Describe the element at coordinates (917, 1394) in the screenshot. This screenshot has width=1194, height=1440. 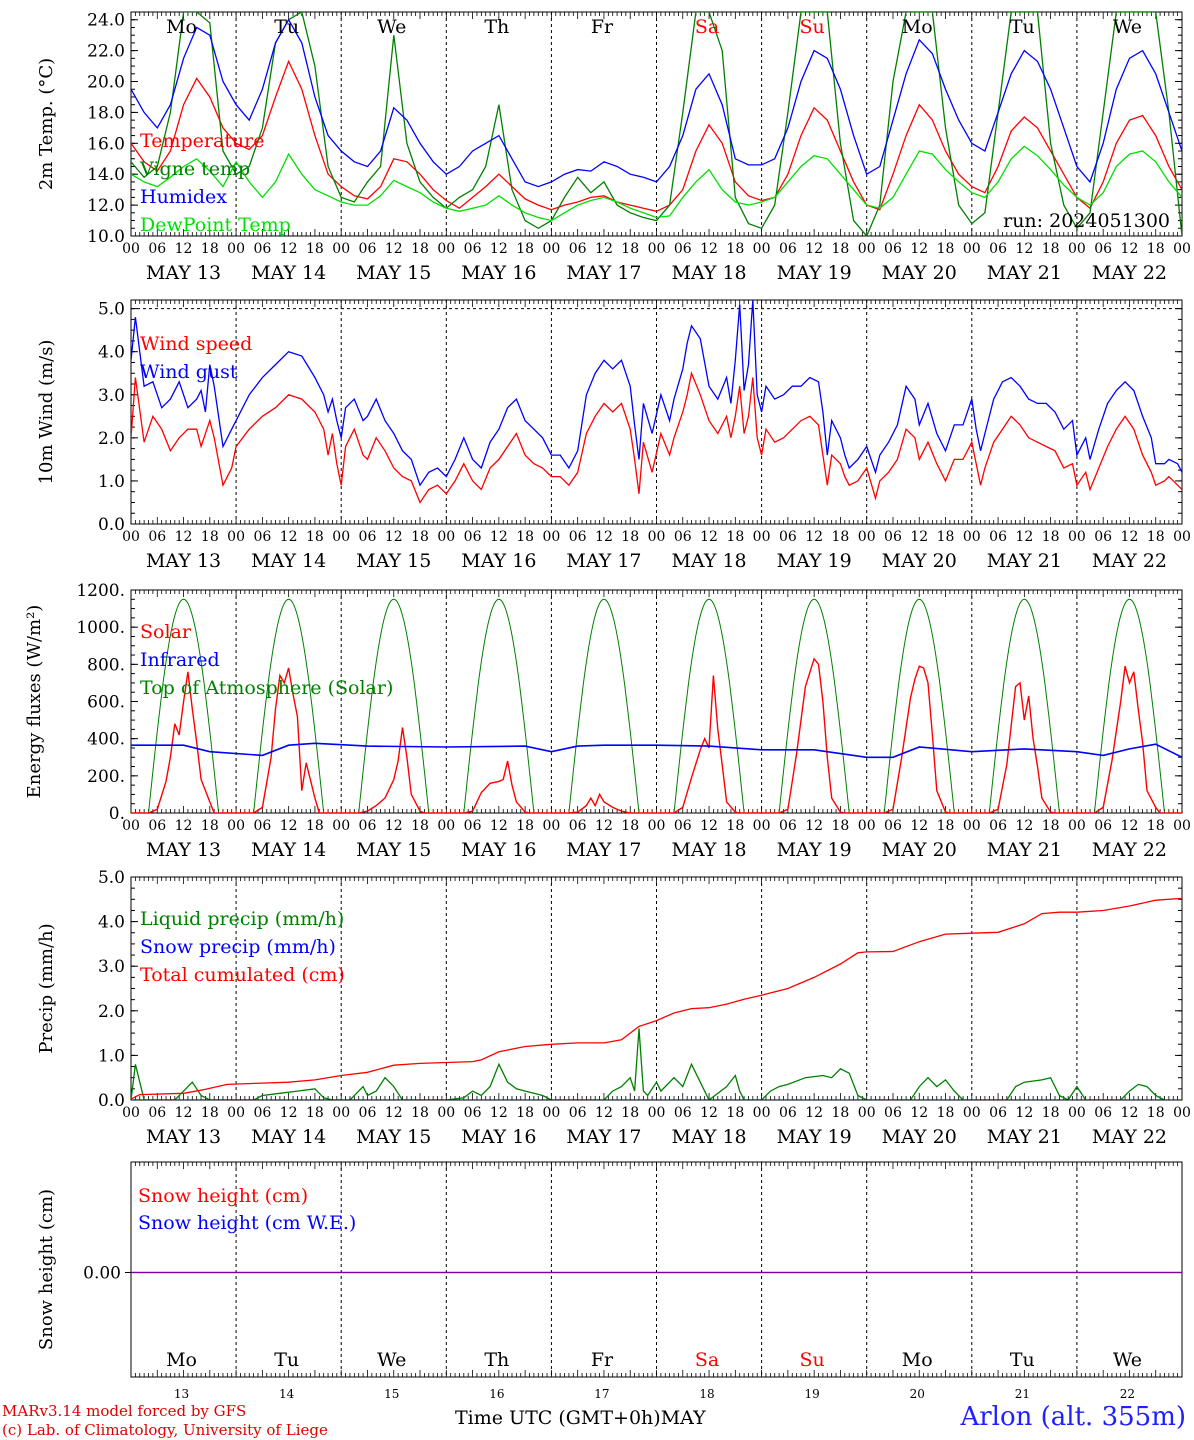
I see `day-number: 20` at that location.